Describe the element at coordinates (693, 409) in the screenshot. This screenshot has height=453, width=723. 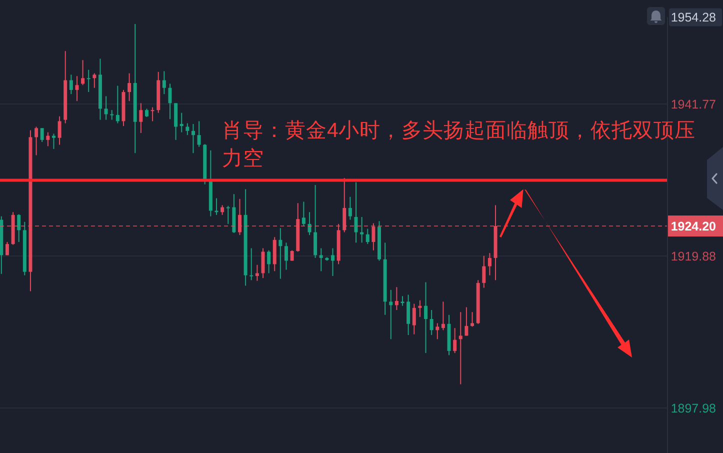
I see `y-tick-label: 1897.98` at that location.